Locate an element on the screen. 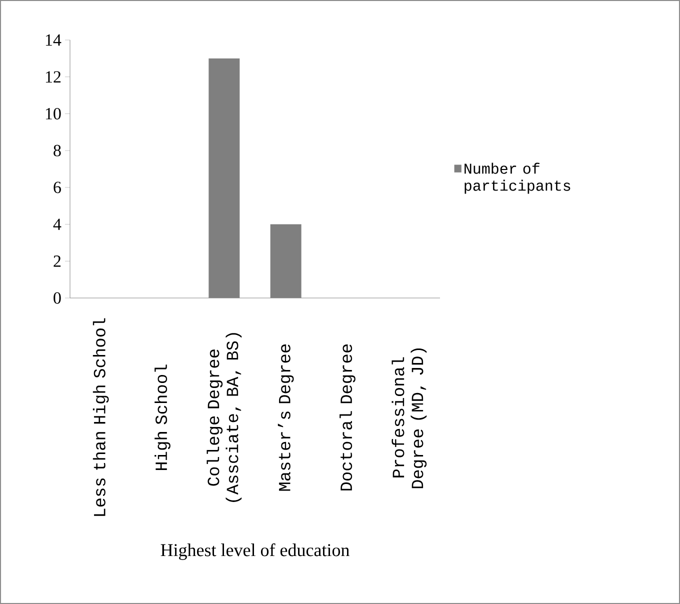 The width and height of the screenshot is (680, 604). y-tick-label: 0 is located at coordinates (57, 298).